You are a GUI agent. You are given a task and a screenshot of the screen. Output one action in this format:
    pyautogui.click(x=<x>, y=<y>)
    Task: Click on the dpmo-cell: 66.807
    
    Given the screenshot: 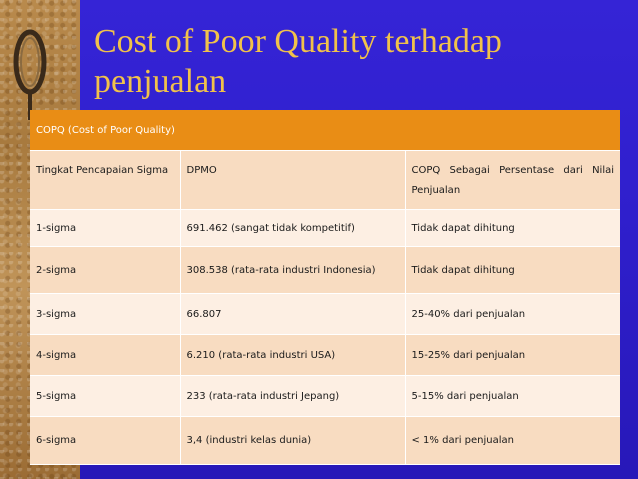 What is the action you would take?
    pyautogui.click(x=292, y=314)
    